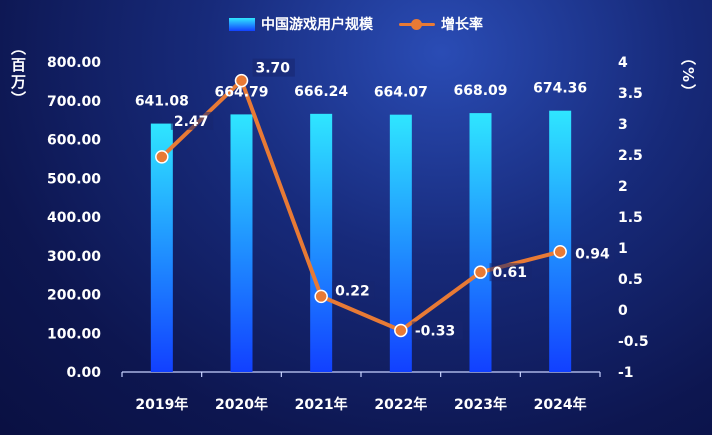 The width and height of the screenshot is (712, 435). What do you see at coordinates (480, 91) in the screenshot?
I see `bar-value-label: 668.09` at bounding box center [480, 91].